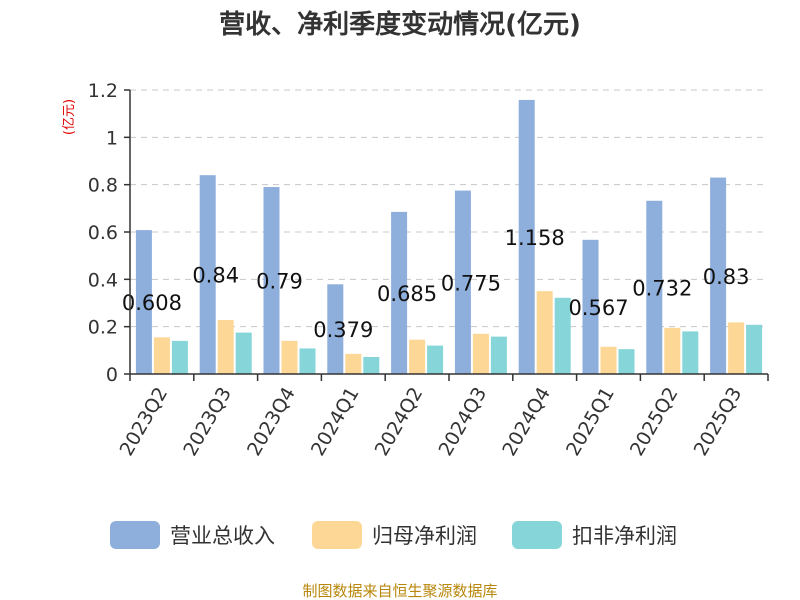 Image resolution: width=800 pixels, height=600 pixels. What do you see at coordinates (736, 348) in the screenshot?
I see `bar-归母净利润-2025Q3` at bounding box center [736, 348].